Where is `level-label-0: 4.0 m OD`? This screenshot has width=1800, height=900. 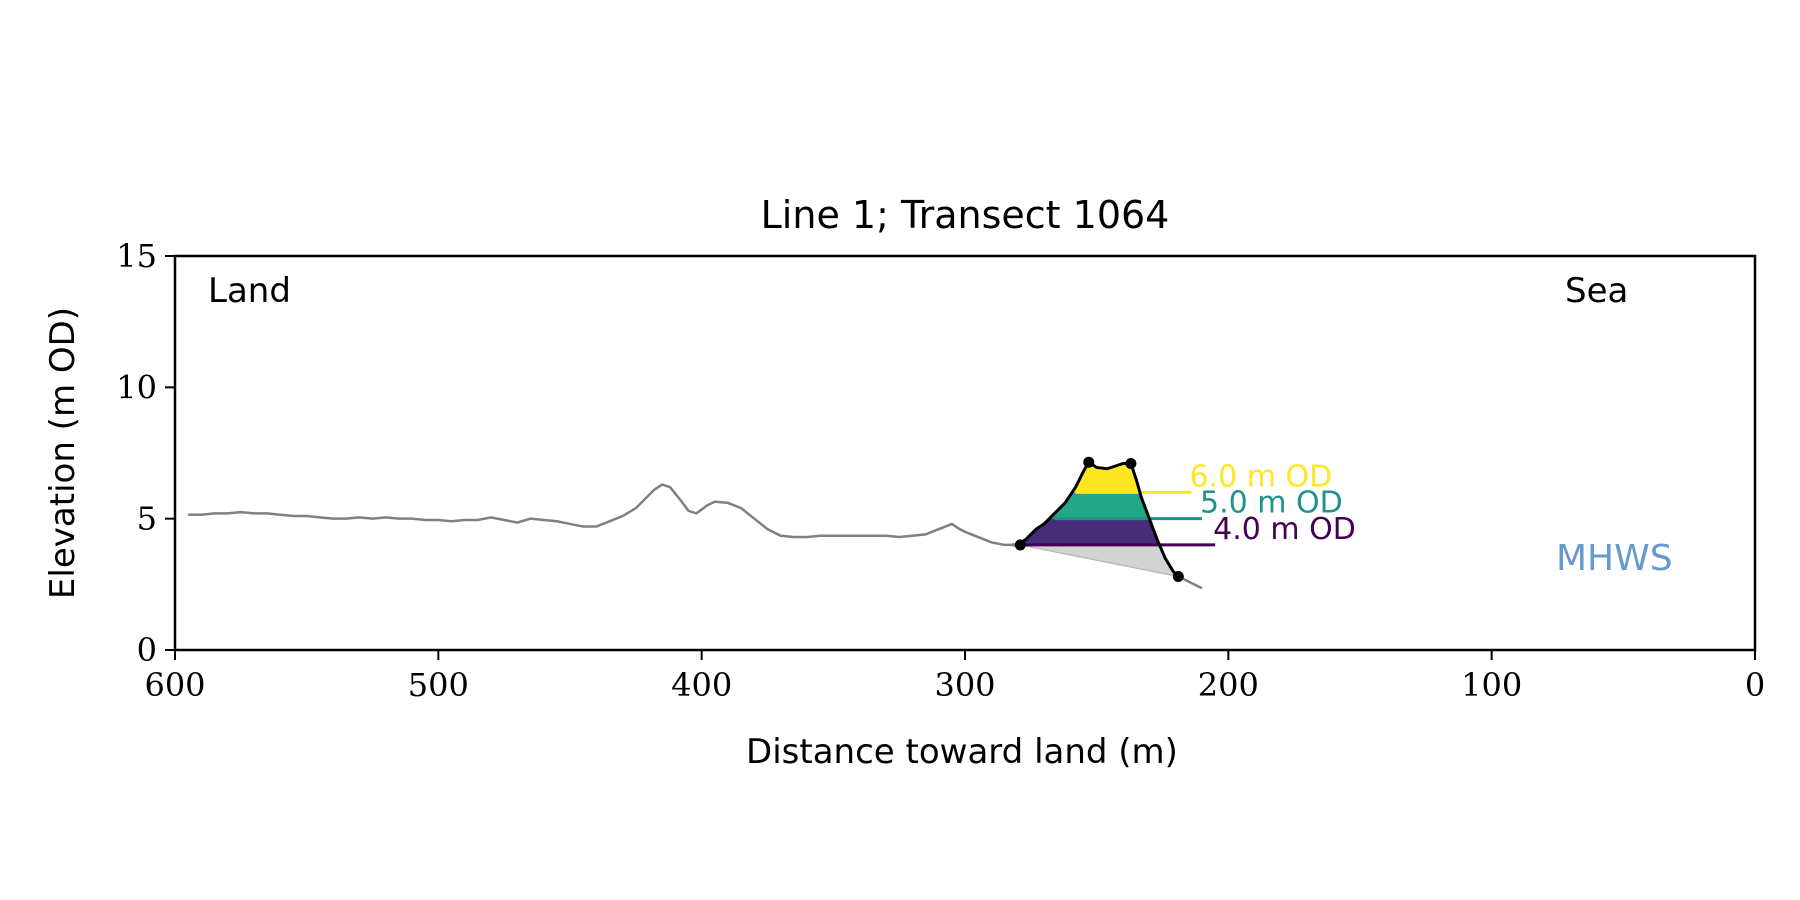 level-label-0: 4.0 m OD is located at coordinates (1284, 529).